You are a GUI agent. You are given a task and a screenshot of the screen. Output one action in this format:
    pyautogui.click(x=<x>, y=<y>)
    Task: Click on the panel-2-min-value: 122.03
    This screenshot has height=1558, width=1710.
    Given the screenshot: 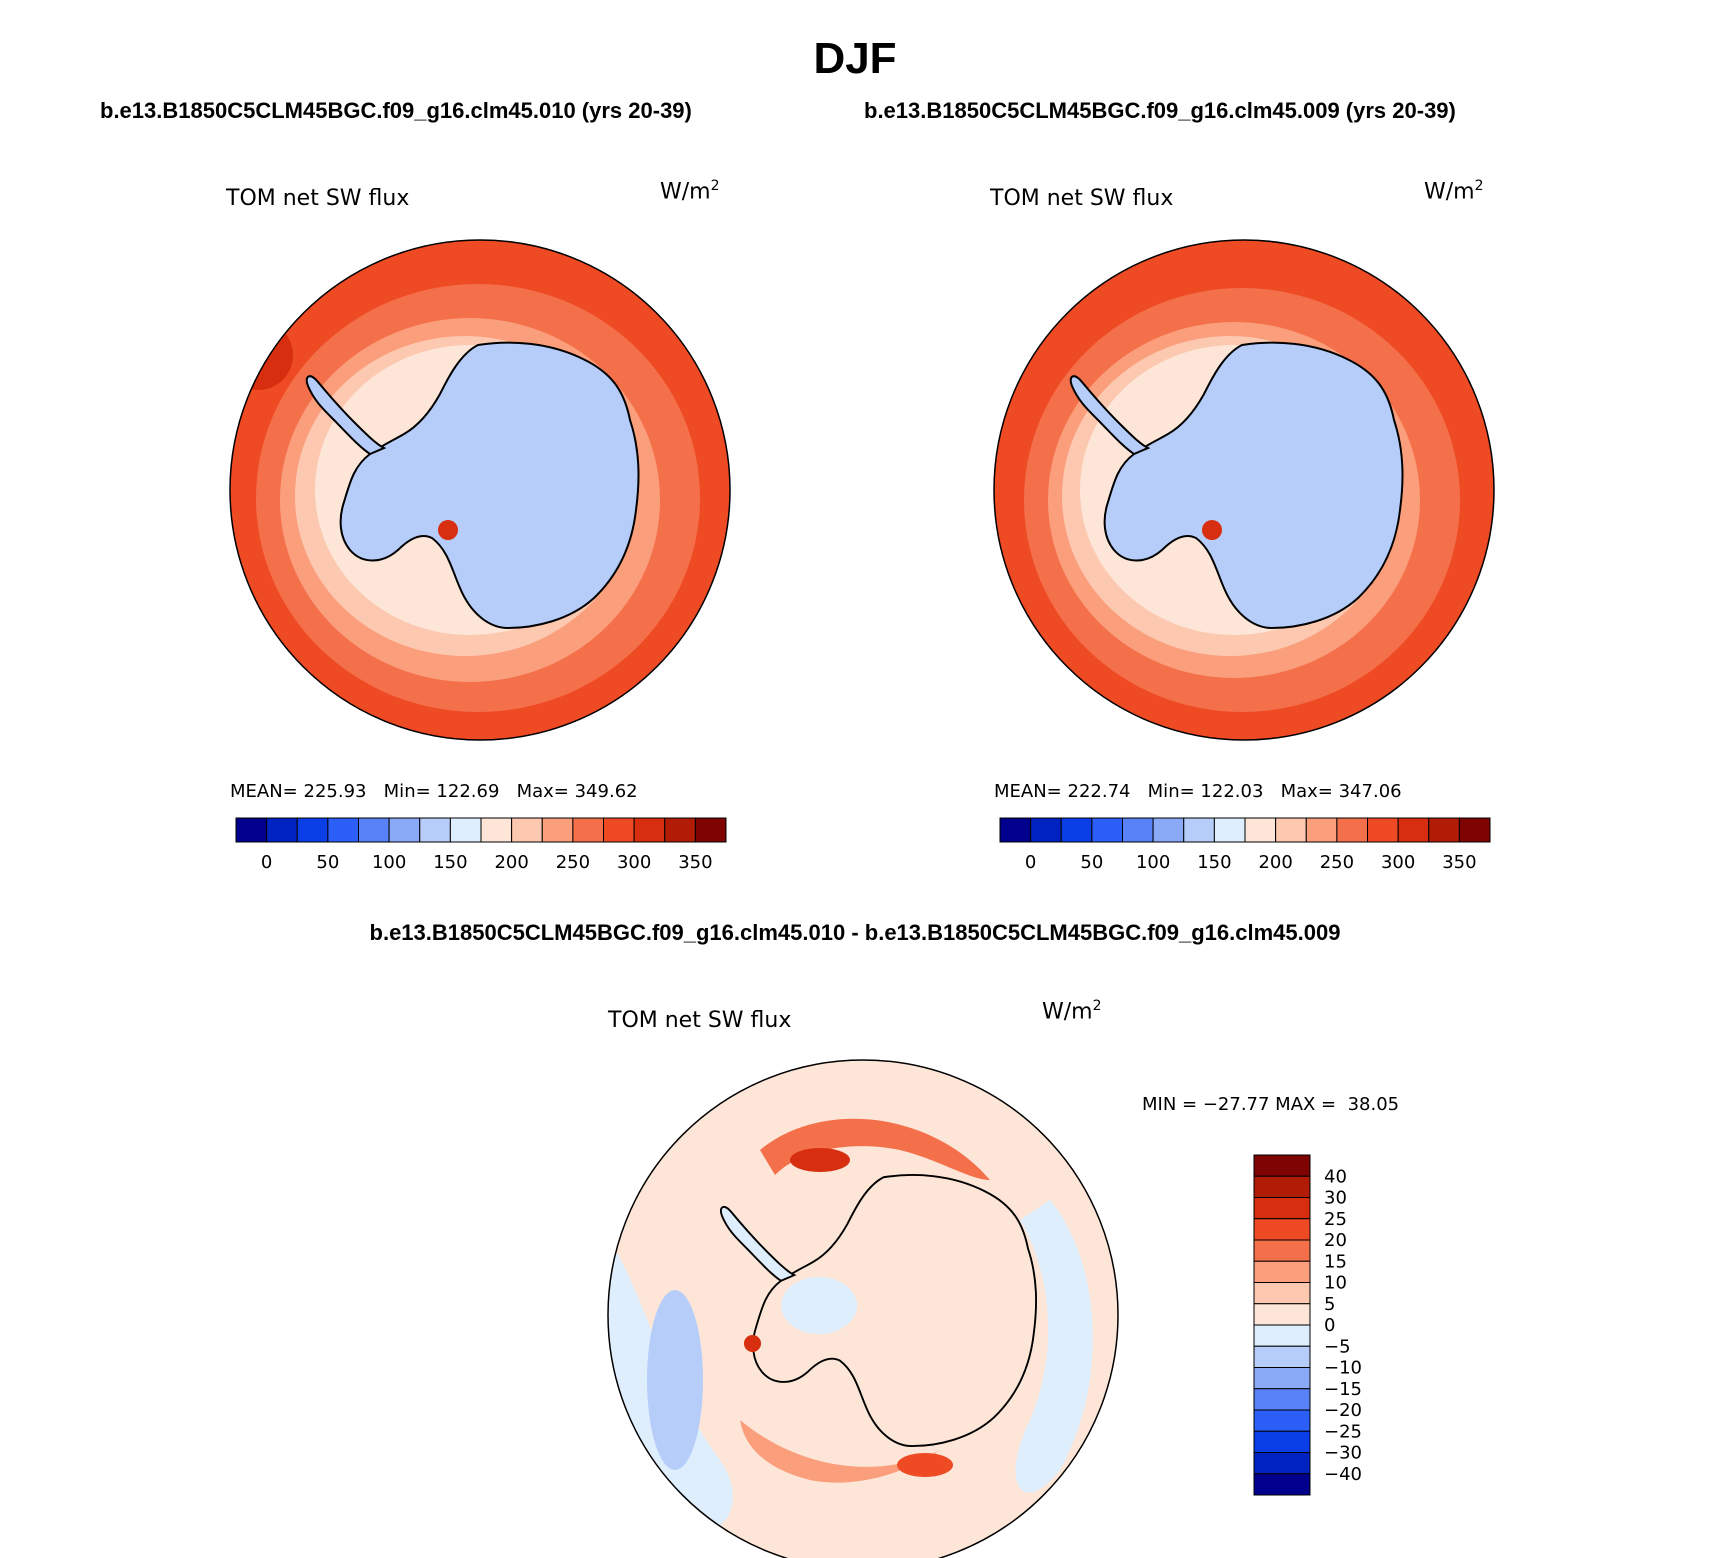 What is the action you would take?
    pyautogui.click(x=1232, y=791)
    